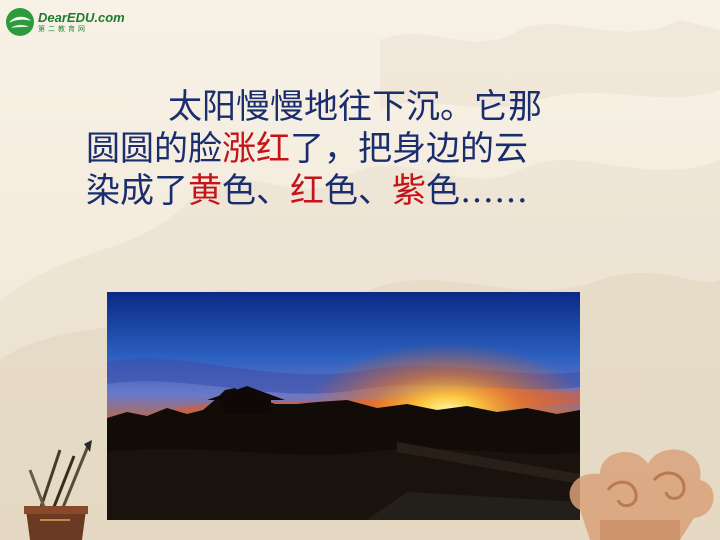 The image size is (720, 540). I want to click on highlight-word: 紫, so click(409, 191).